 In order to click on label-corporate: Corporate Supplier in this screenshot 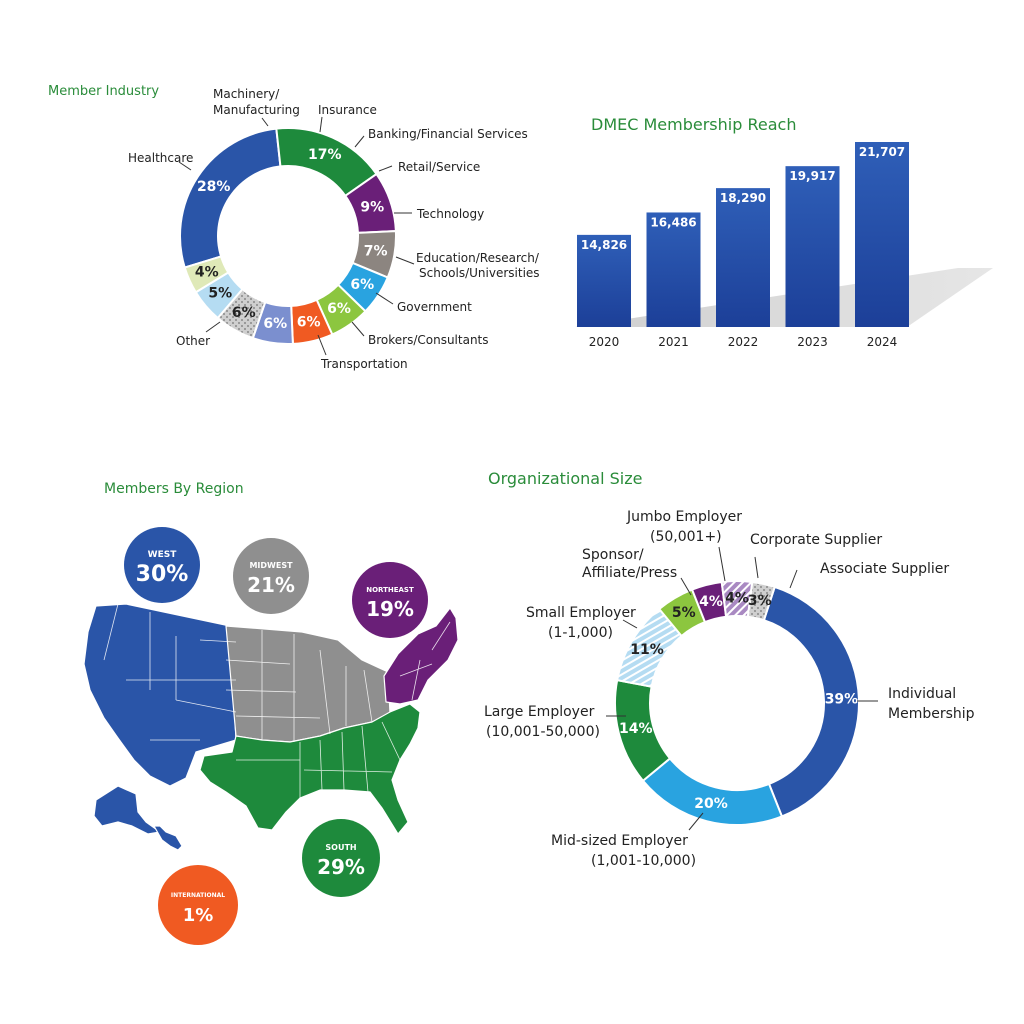, I will do `click(816, 540)`.